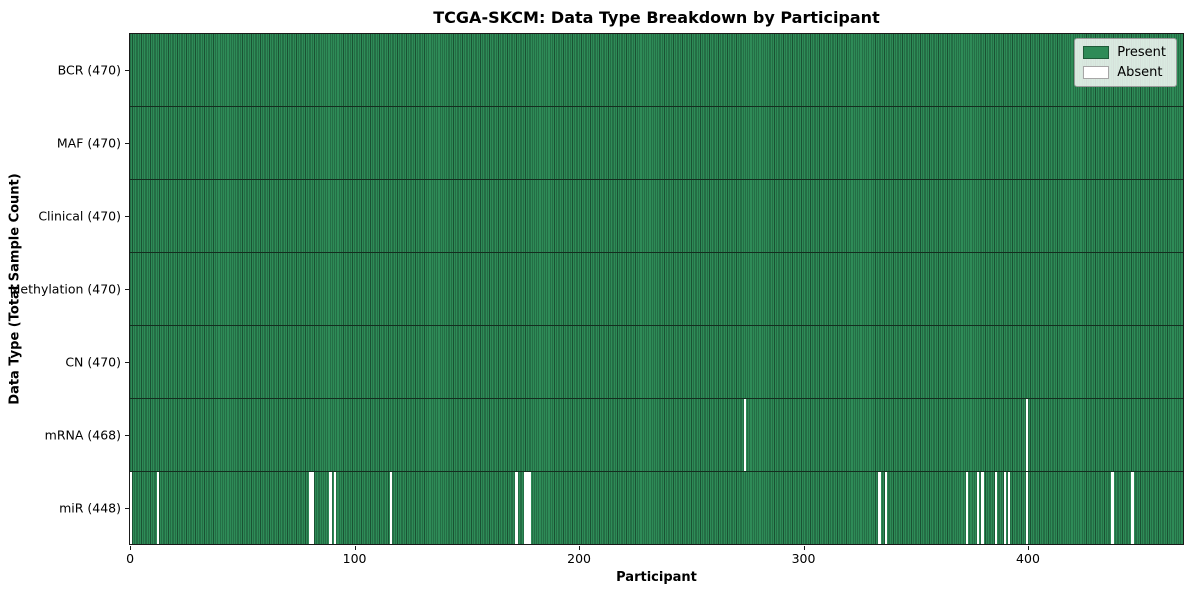 The height and width of the screenshot is (600, 1200). What do you see at coordinates (354, 558) in the screenshot?
I see `x-tick-label-100: 100` at bounding box center [354, 558].